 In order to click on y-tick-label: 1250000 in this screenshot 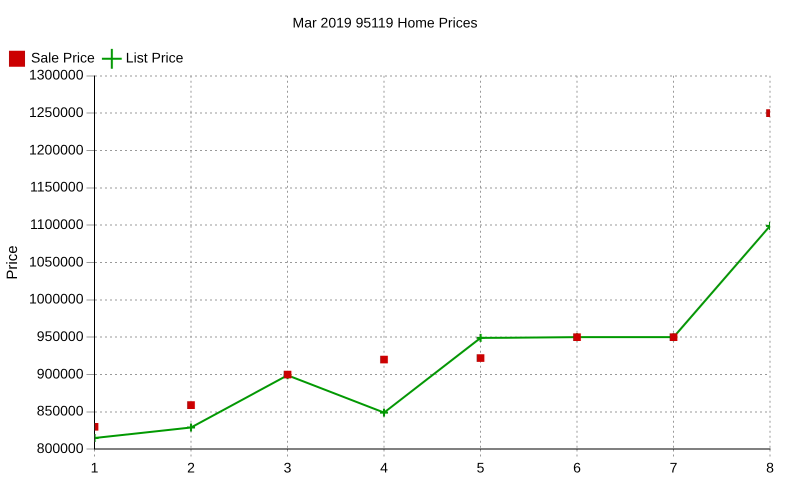, I will do `click(56, 112)`.